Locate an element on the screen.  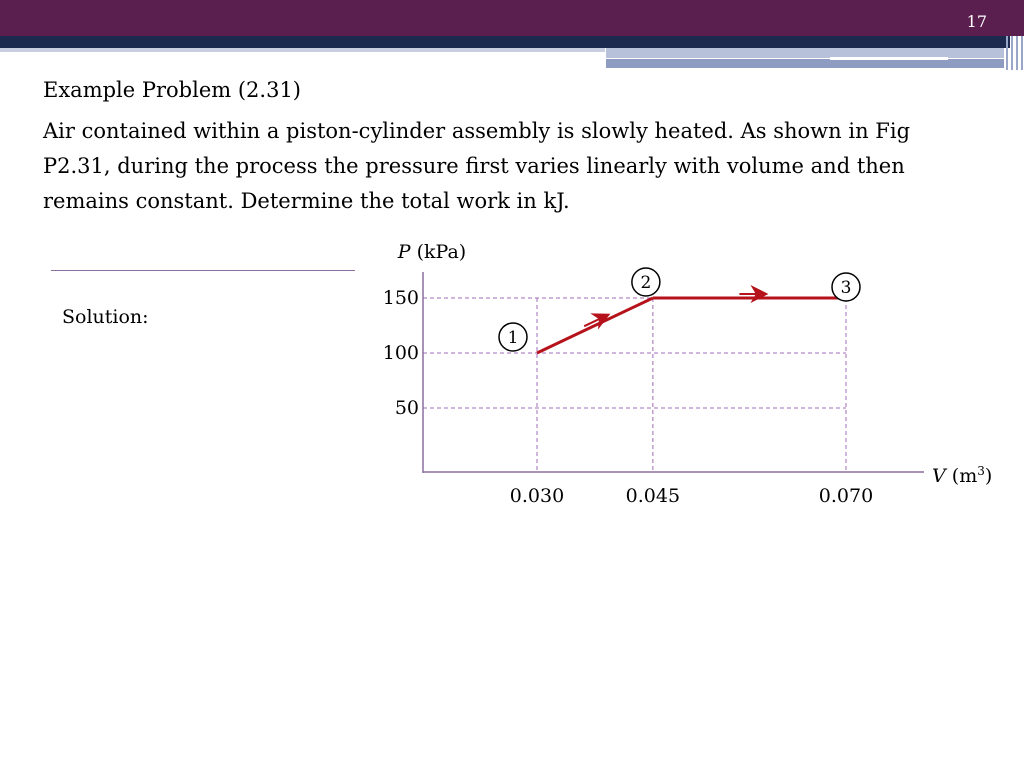
state-label: 3 is located at coordinates (846, 288).